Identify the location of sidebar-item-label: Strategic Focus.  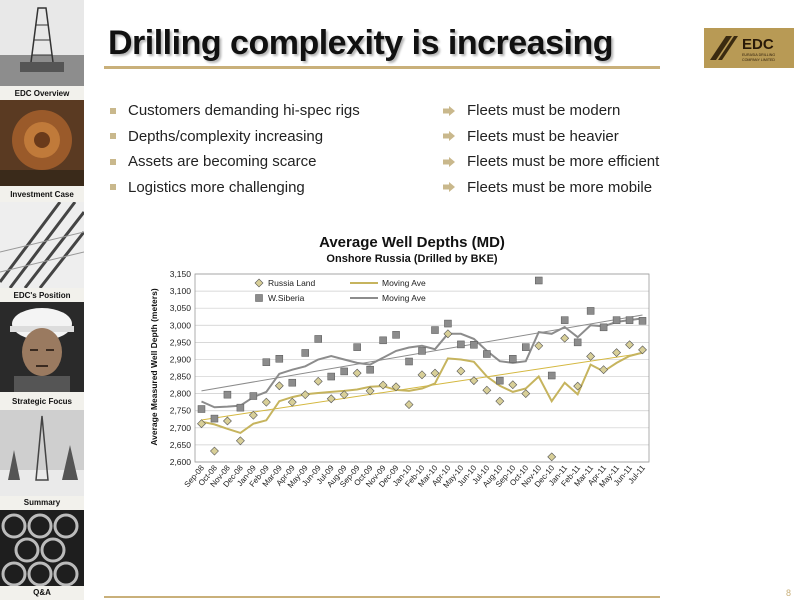
(41, 401).